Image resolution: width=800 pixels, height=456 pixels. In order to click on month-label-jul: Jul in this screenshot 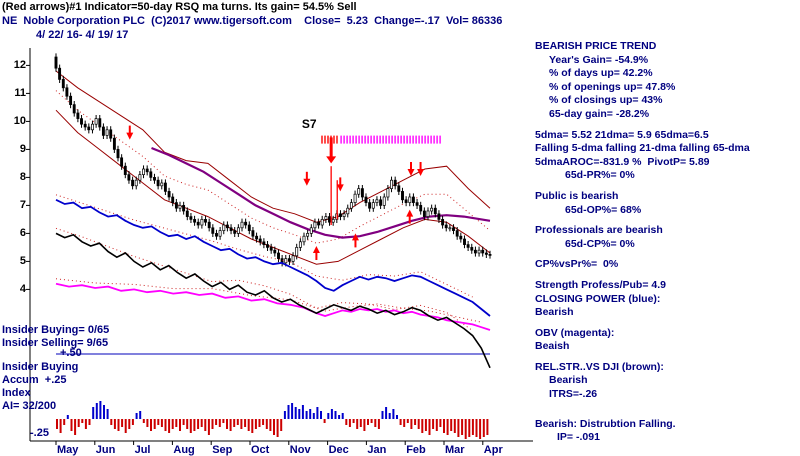, I will do `click(142, 450)`.